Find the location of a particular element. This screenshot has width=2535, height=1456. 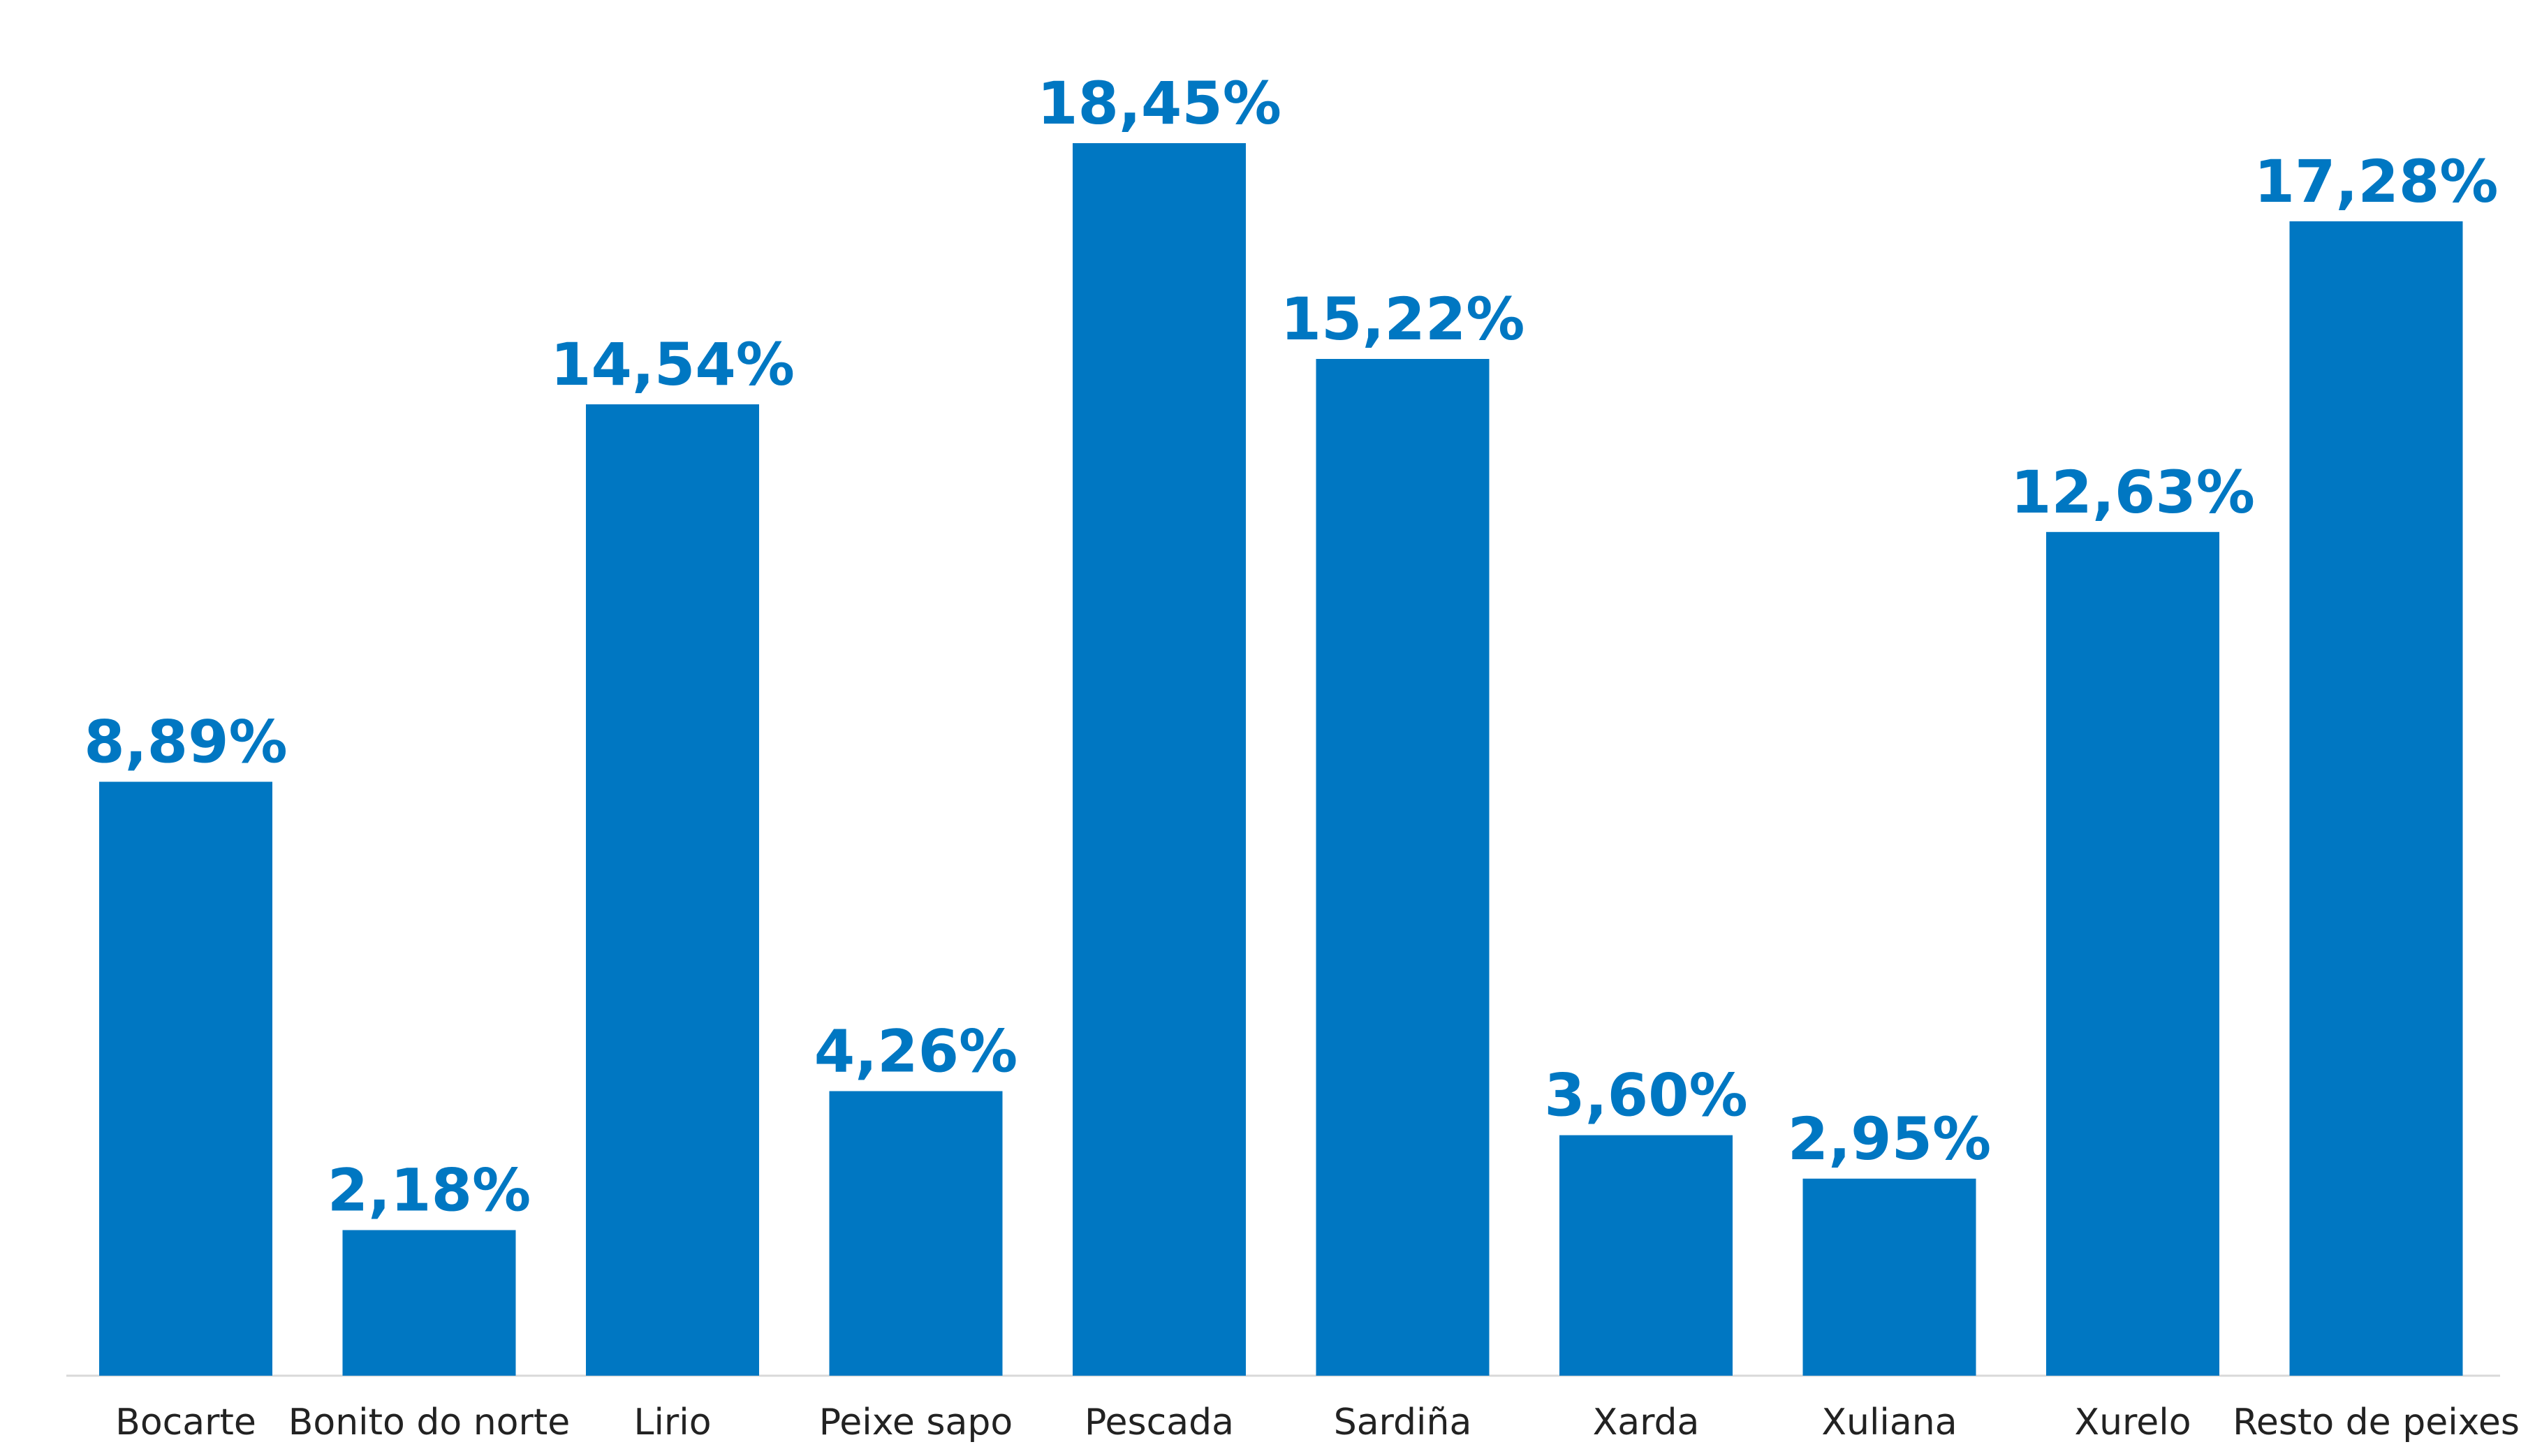

value-label-6: 3,60% is located at coordinates (1645, 1095).